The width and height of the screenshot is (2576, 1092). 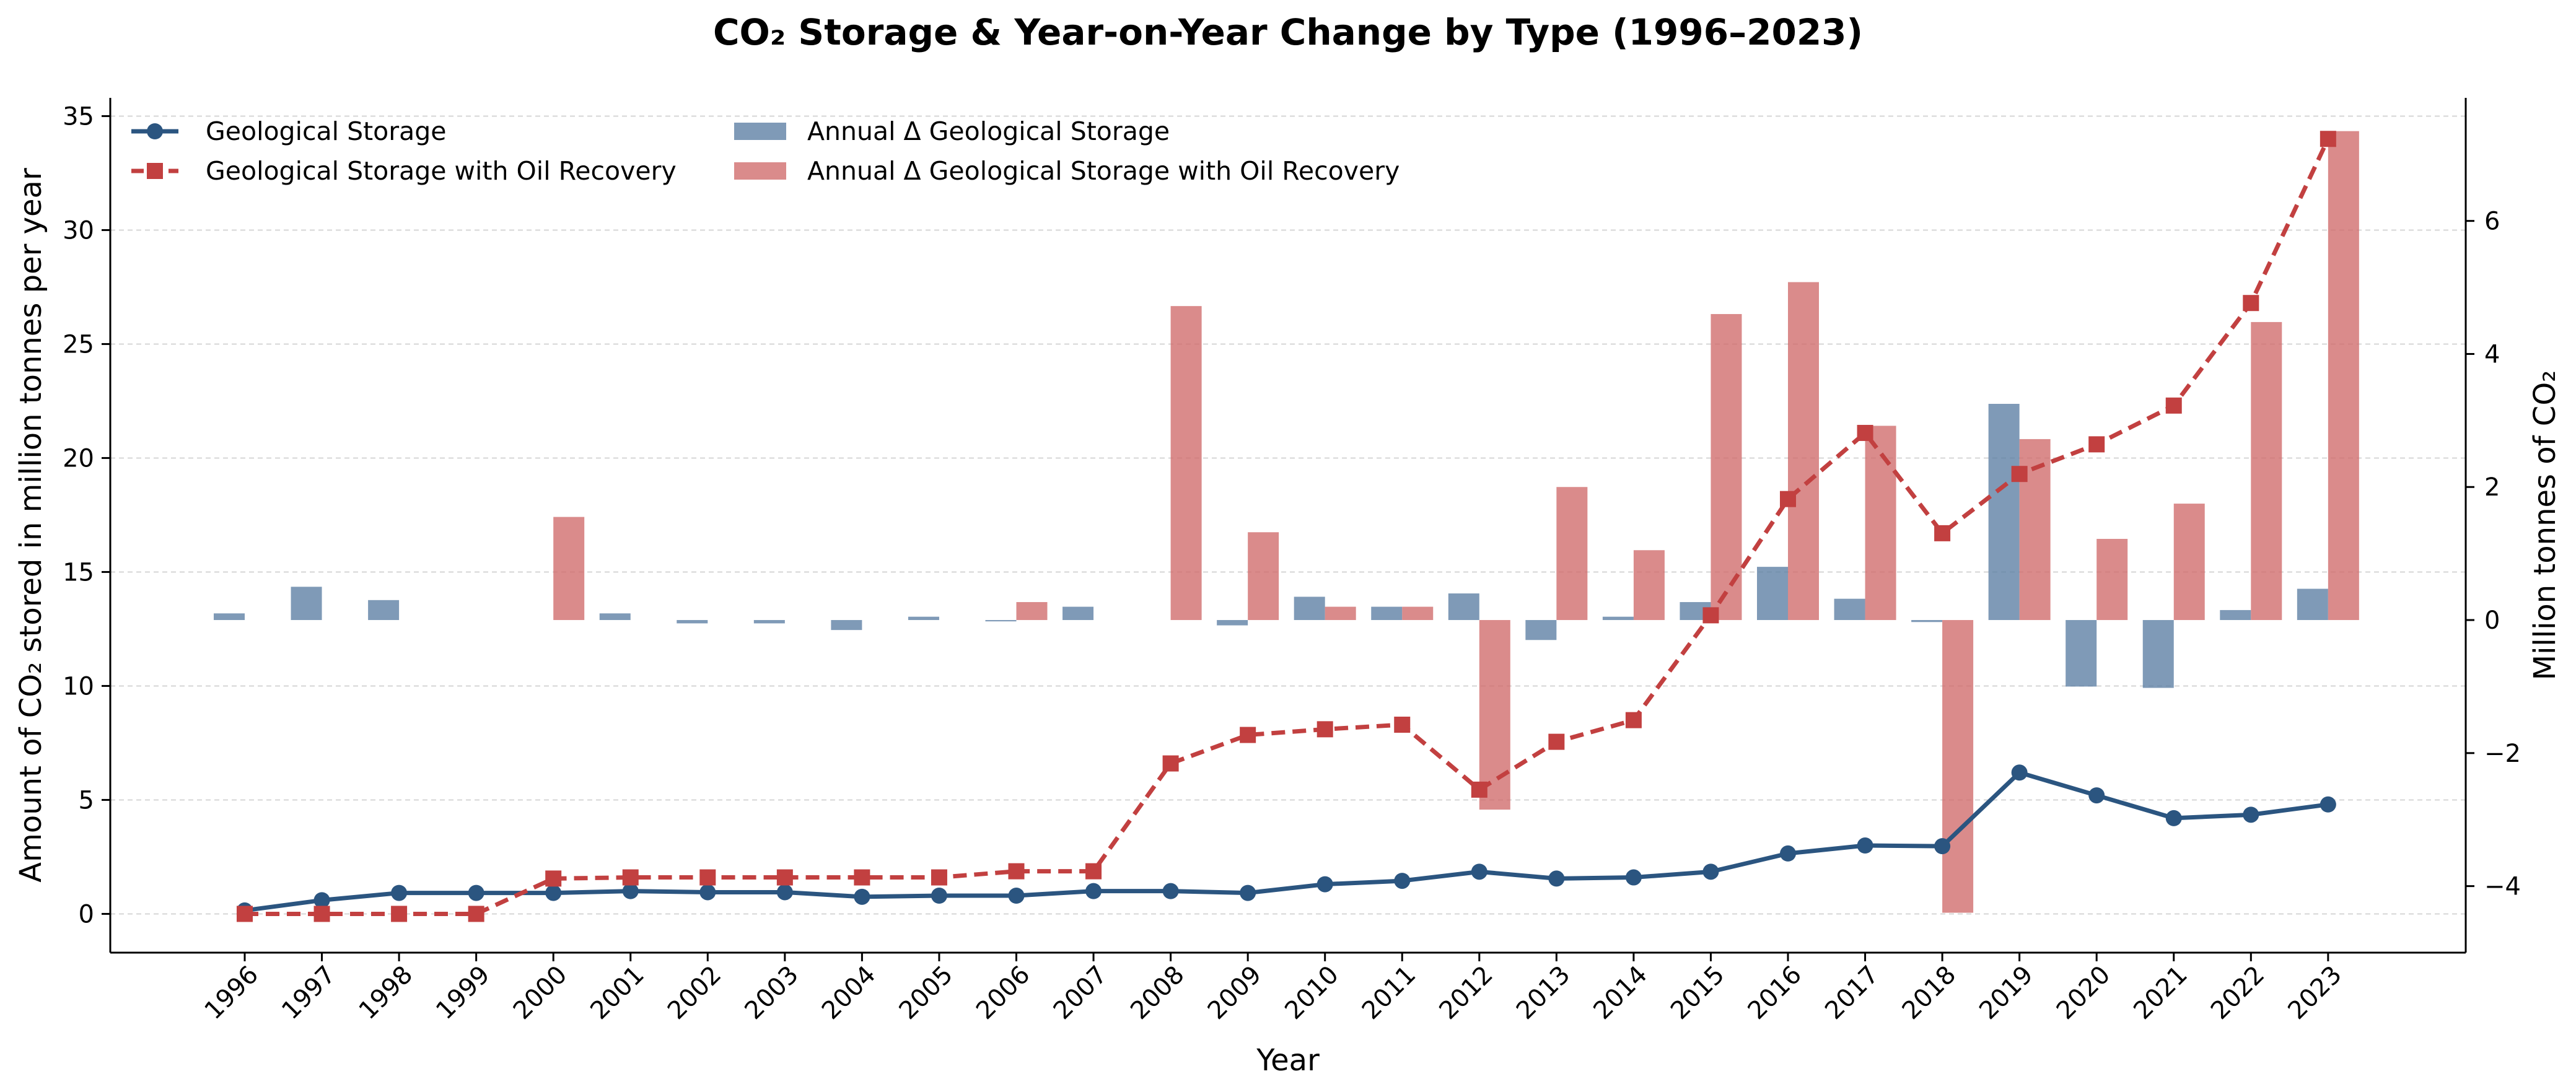 What do you see at coordinates (326, 131) in the screenshot?
I see `legend-label-geological-storage: Geological Storage` at bounding box center [326, 131].